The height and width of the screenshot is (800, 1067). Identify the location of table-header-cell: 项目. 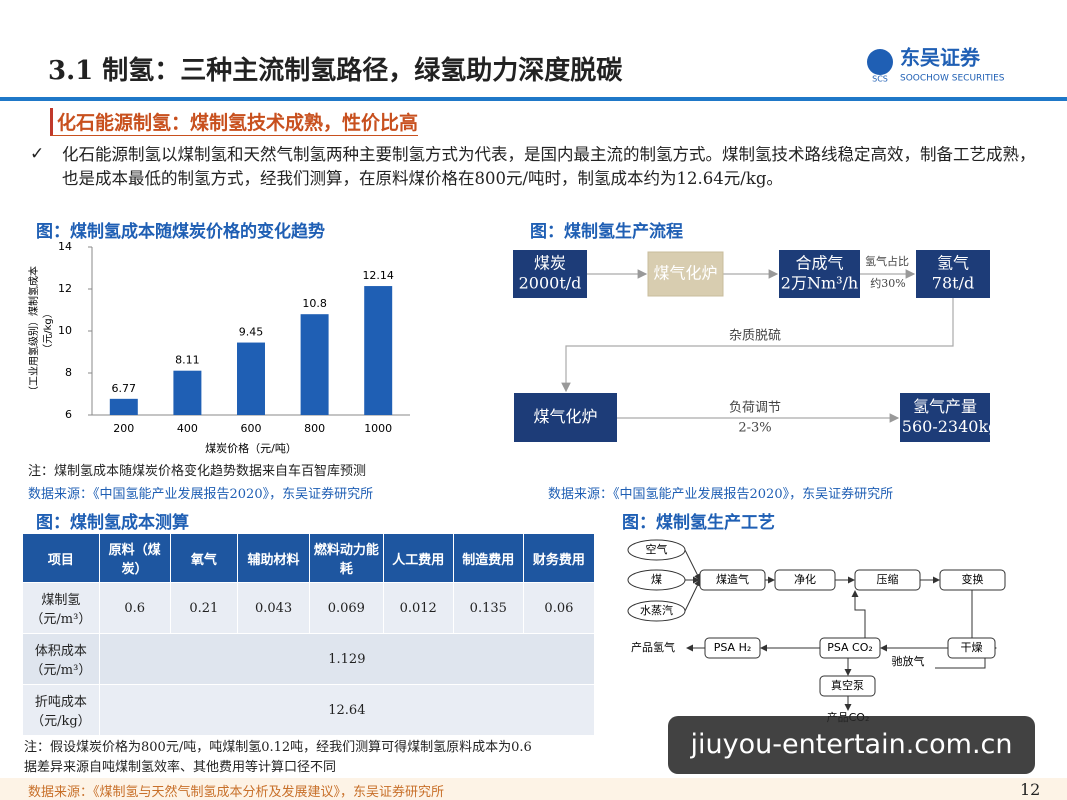
(61, 558).